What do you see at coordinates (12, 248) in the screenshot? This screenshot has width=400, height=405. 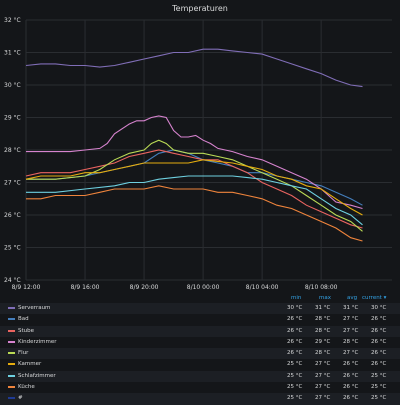 I see `y-tick-label: 25 °C` at bounding box center [12, 248].